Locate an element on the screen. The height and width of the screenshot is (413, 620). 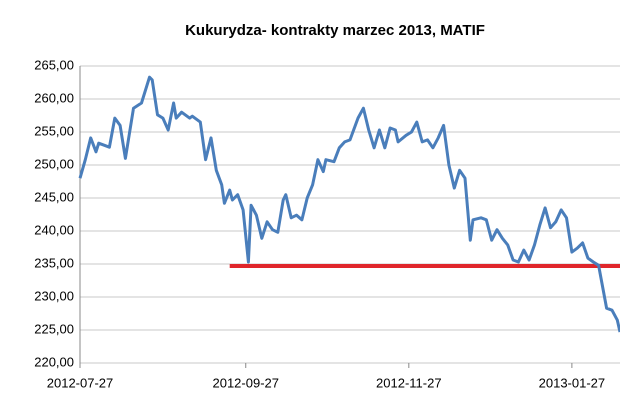
y-tick-label: 260,00 is located at coordinates (54, 97).